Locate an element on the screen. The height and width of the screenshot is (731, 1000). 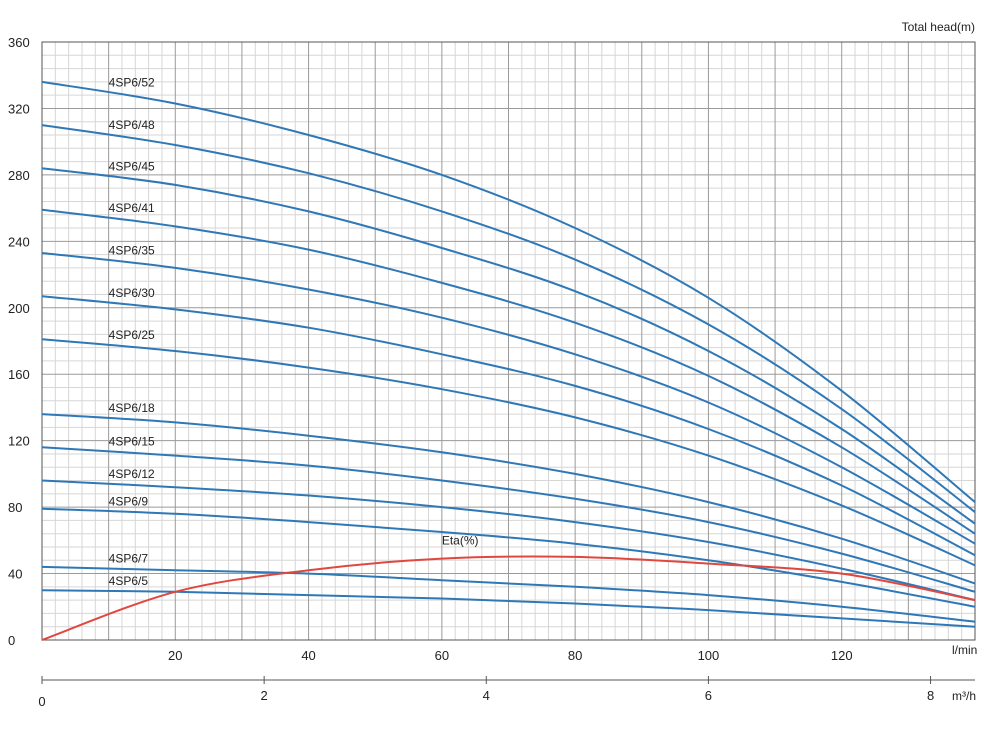
y-tick-label: 200 is located at coordinates (19, 308).